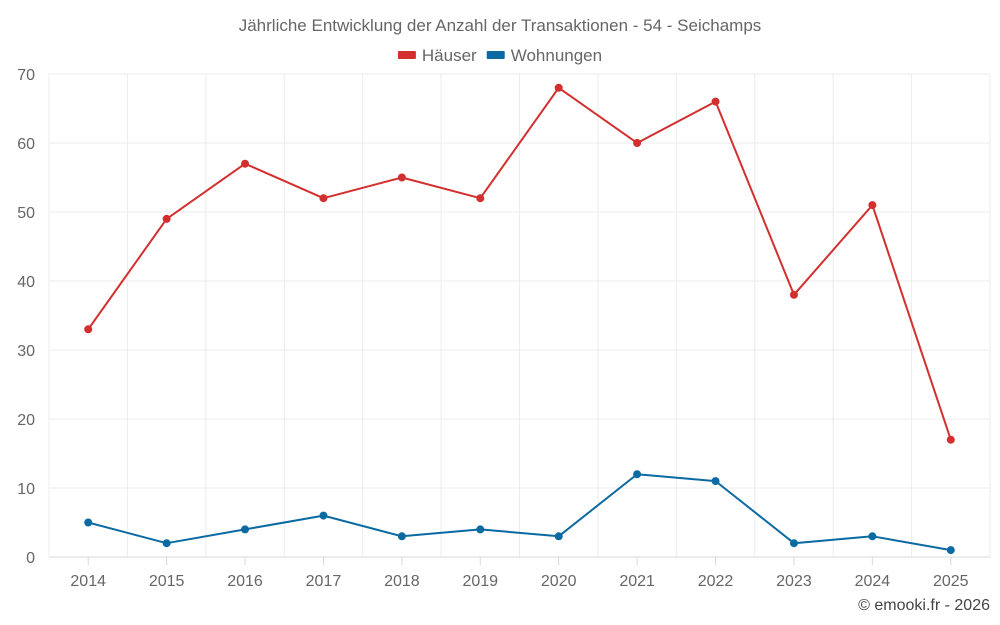 This screenshot has width=1000, height=625. I want to click on y-tick-label: 50, so click(26, 213).